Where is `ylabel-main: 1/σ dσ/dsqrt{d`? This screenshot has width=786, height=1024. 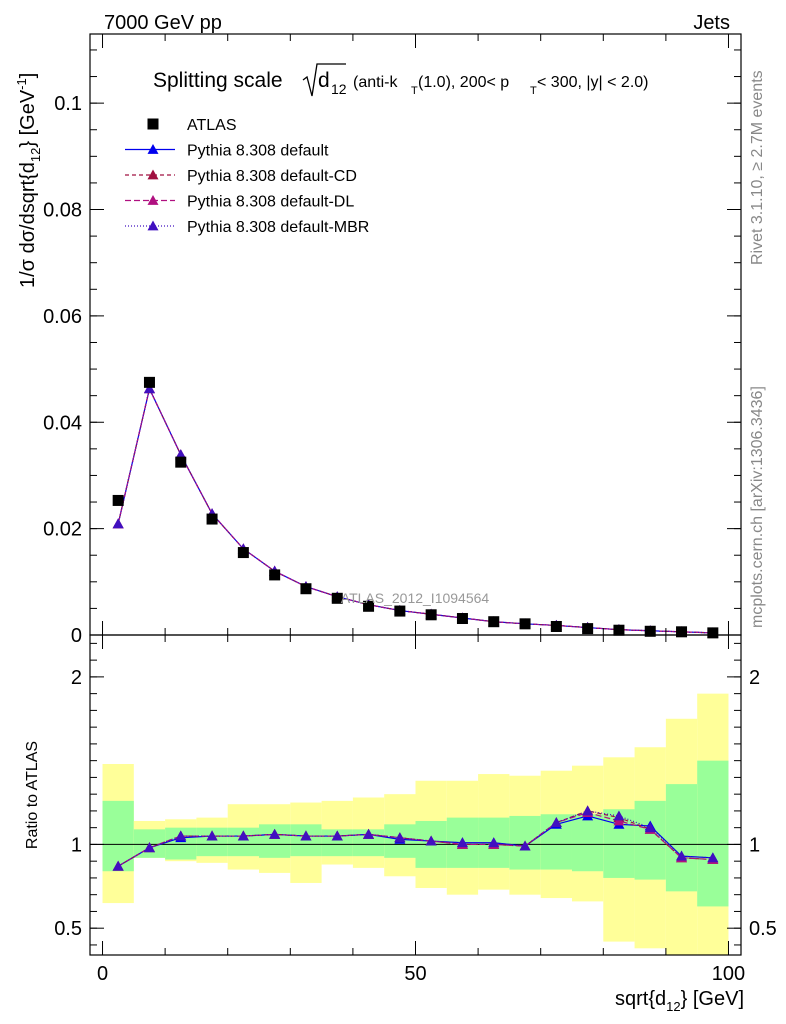 ylabel-main: 1/σ dσ/dsqrt{d is located at coordinates (28, 225).